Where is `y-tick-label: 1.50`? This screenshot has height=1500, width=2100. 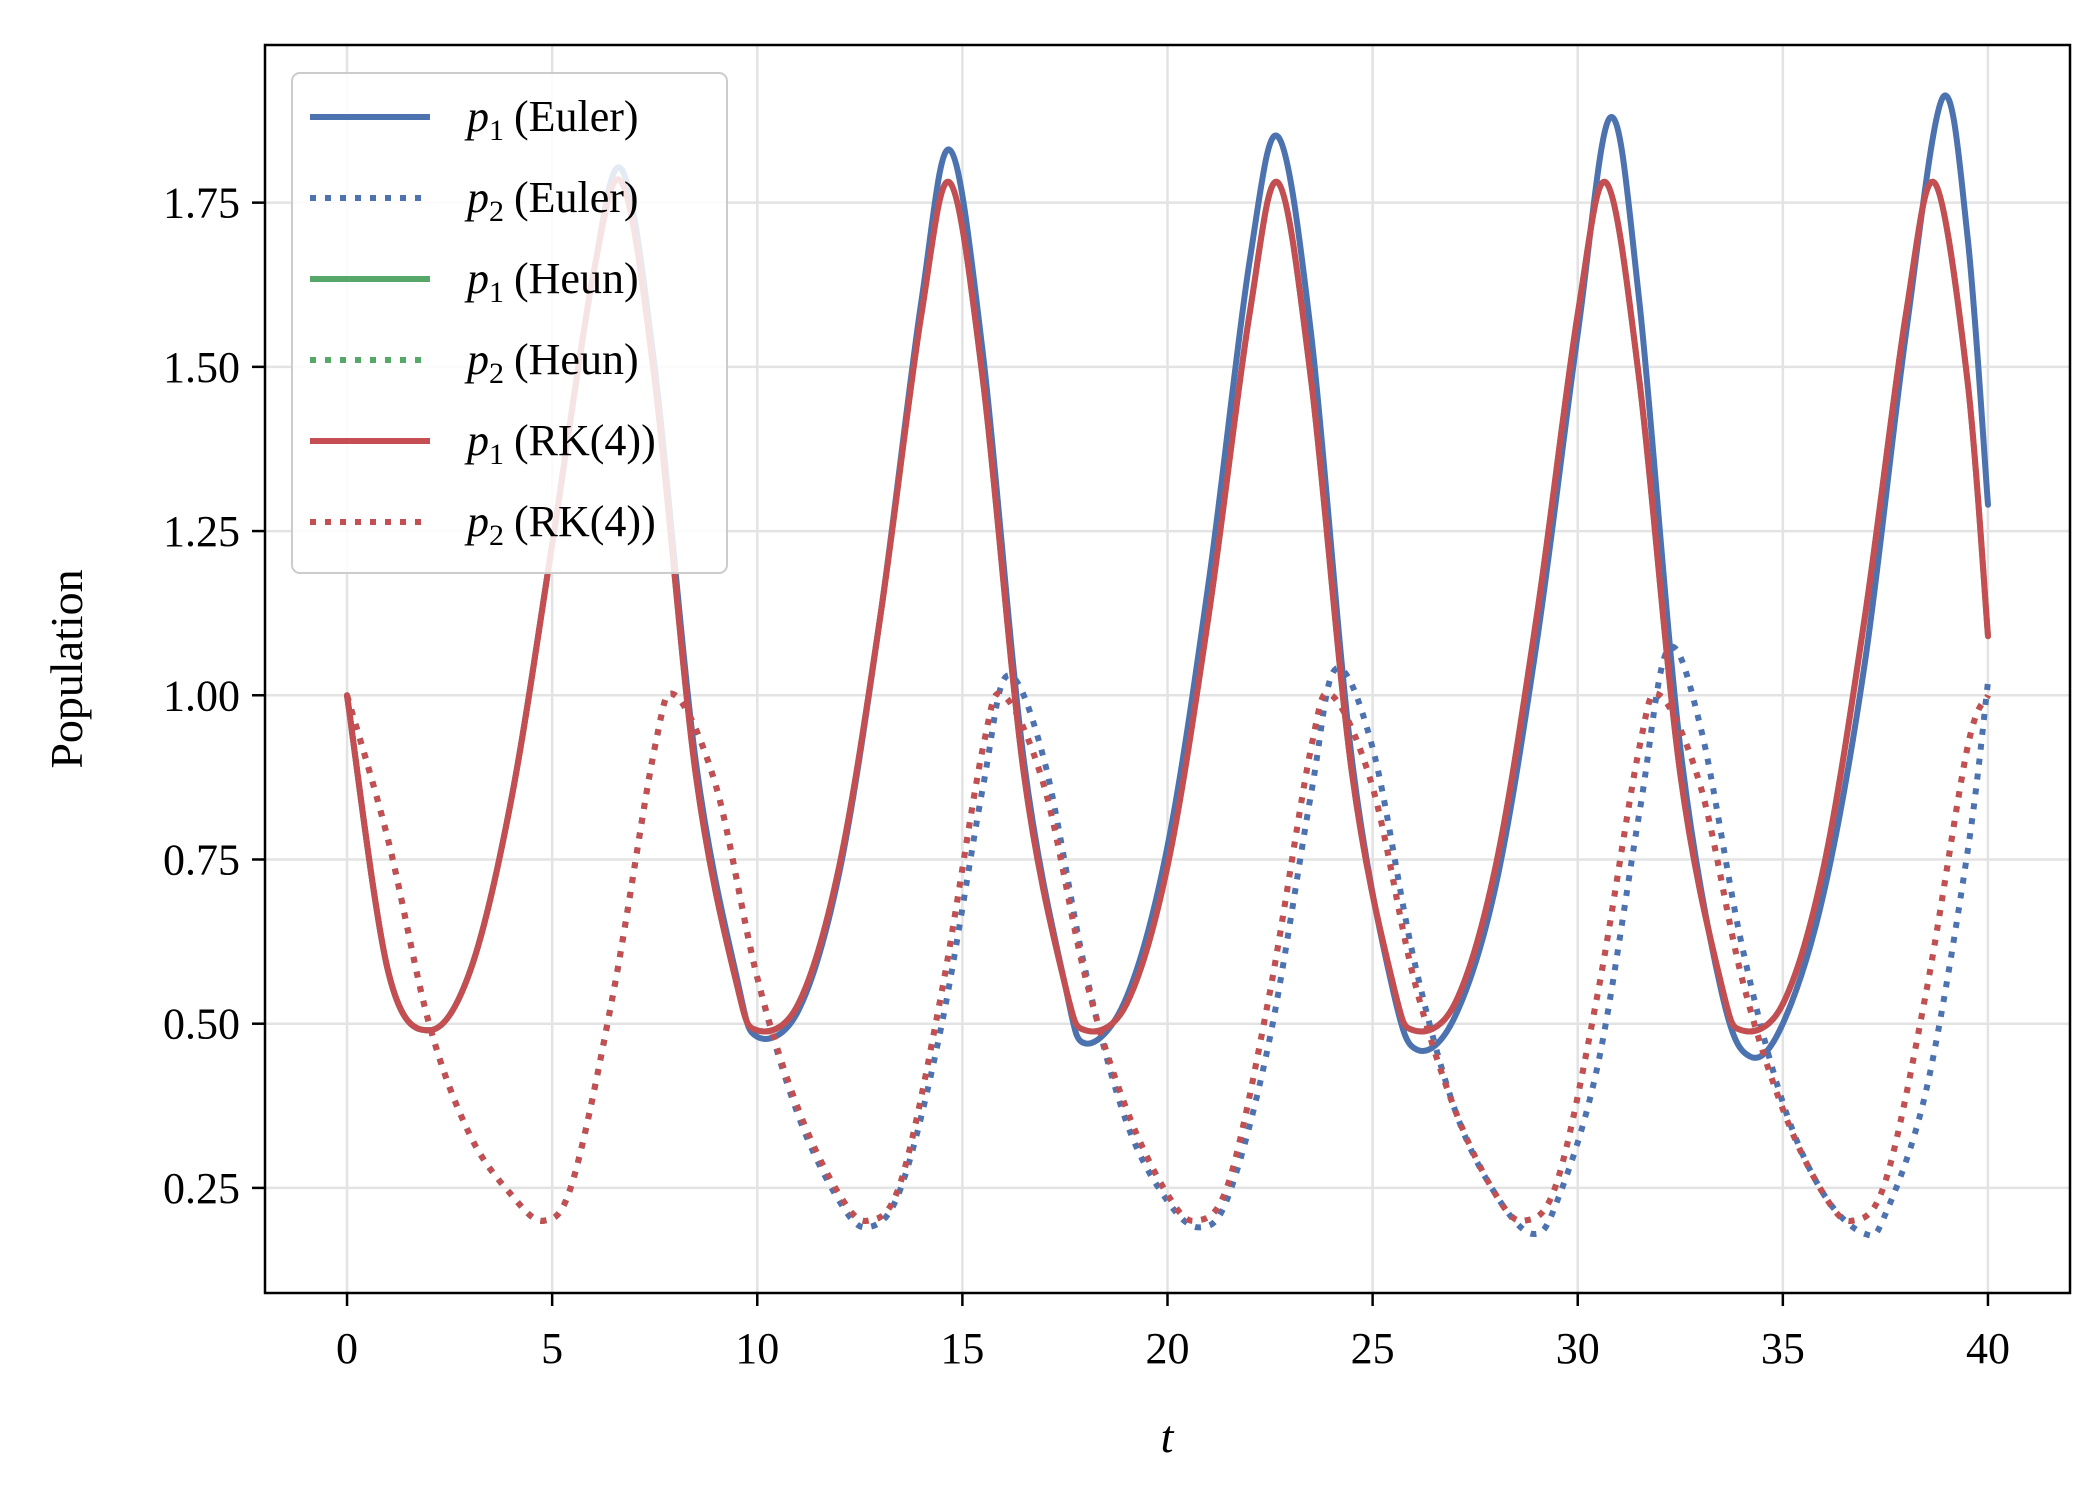
y-tick-label: 1.50 is located at coordinates (201, 367).